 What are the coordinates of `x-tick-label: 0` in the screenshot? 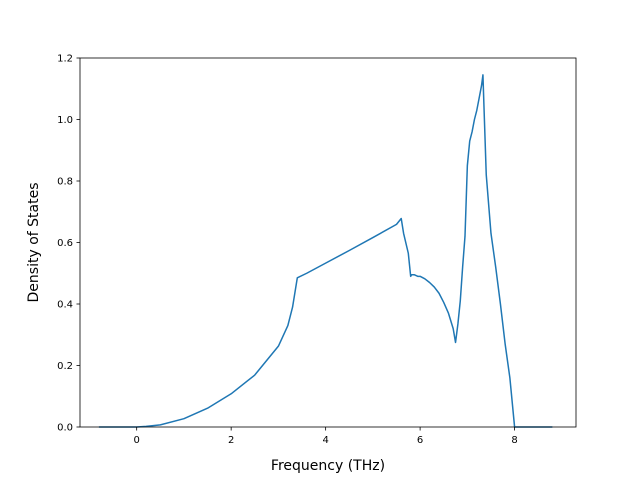 It's located at (136, 440).